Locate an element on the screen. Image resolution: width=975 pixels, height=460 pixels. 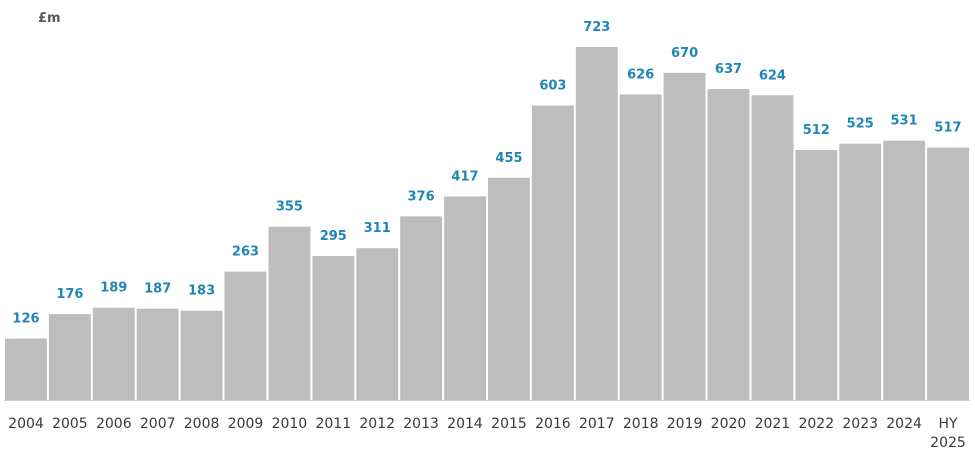
bar-2012 is located at coordinates (377, 324).